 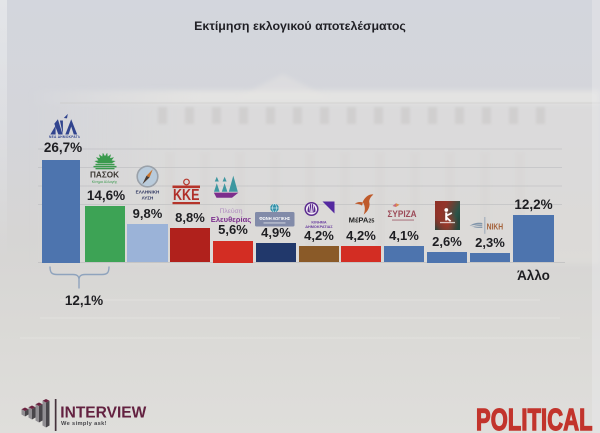 I want to click on svg-text: Πλεύση, so click(x=230, y=211).